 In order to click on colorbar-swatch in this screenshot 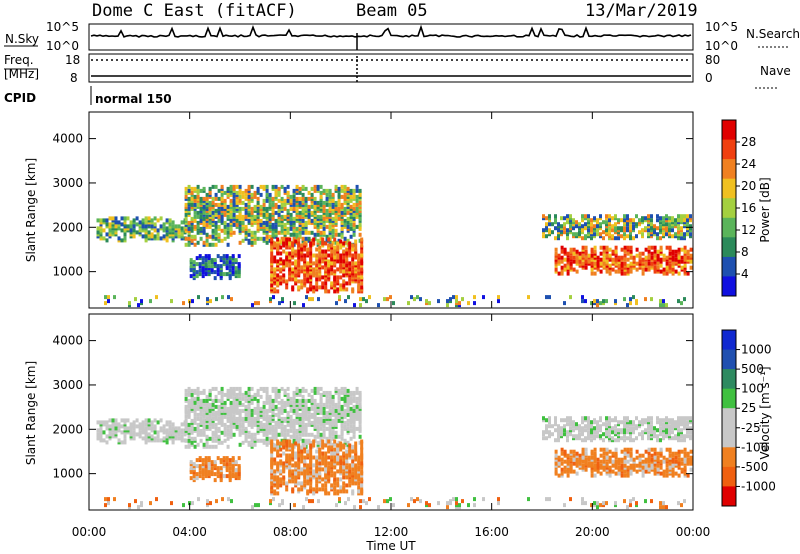, I will do `click(729, 247)`.